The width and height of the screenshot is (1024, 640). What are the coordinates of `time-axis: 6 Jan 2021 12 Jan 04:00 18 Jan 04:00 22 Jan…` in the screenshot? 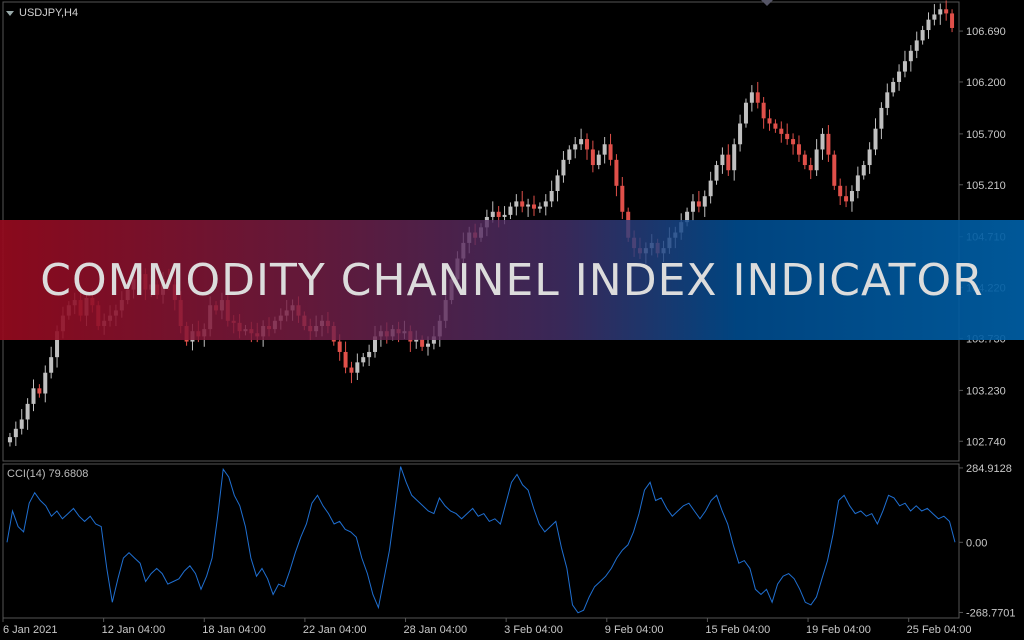 It's located at (487, 627).